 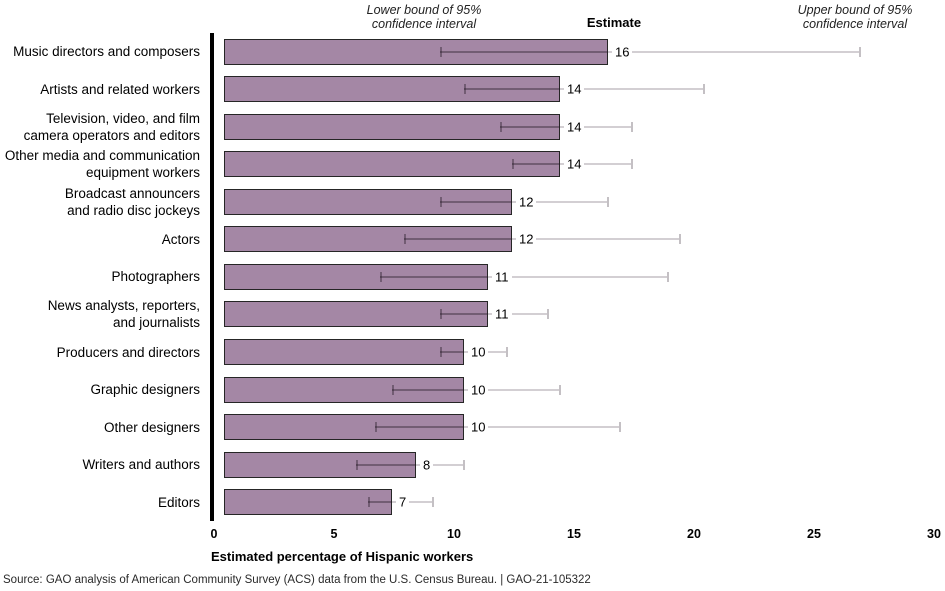 I want to click on chart-row: Other designers 10, so click(x=472, y=427).